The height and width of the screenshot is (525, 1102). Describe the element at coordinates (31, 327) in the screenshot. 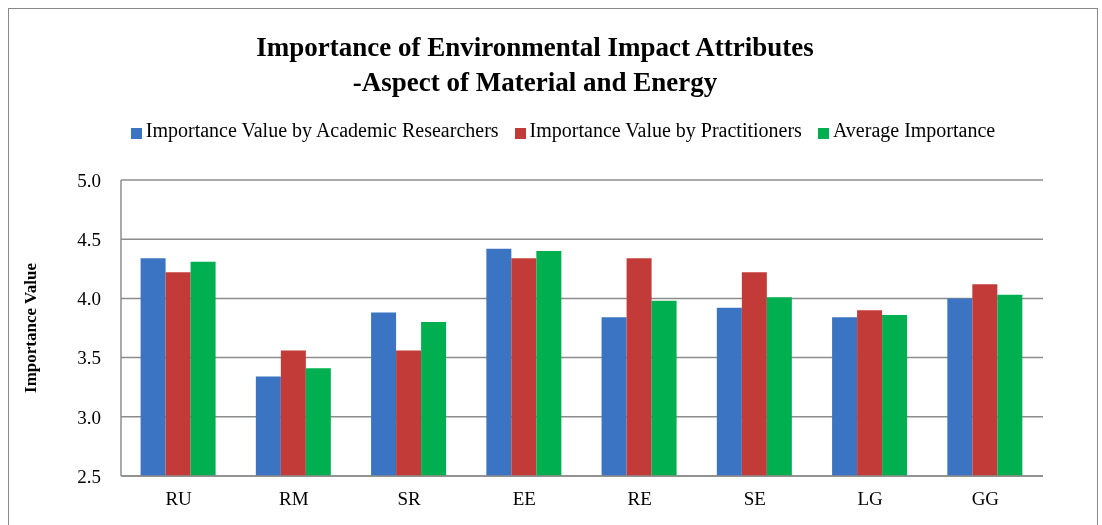

I see `y-axis-title: Importance Value` at that location.